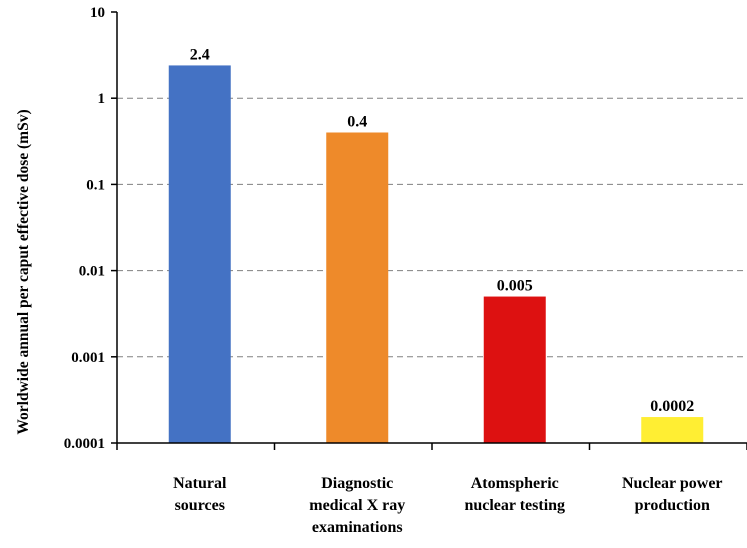 This screenshot has height=548, width=747. I want to click on data-label: 2.4, so click(200, 54).